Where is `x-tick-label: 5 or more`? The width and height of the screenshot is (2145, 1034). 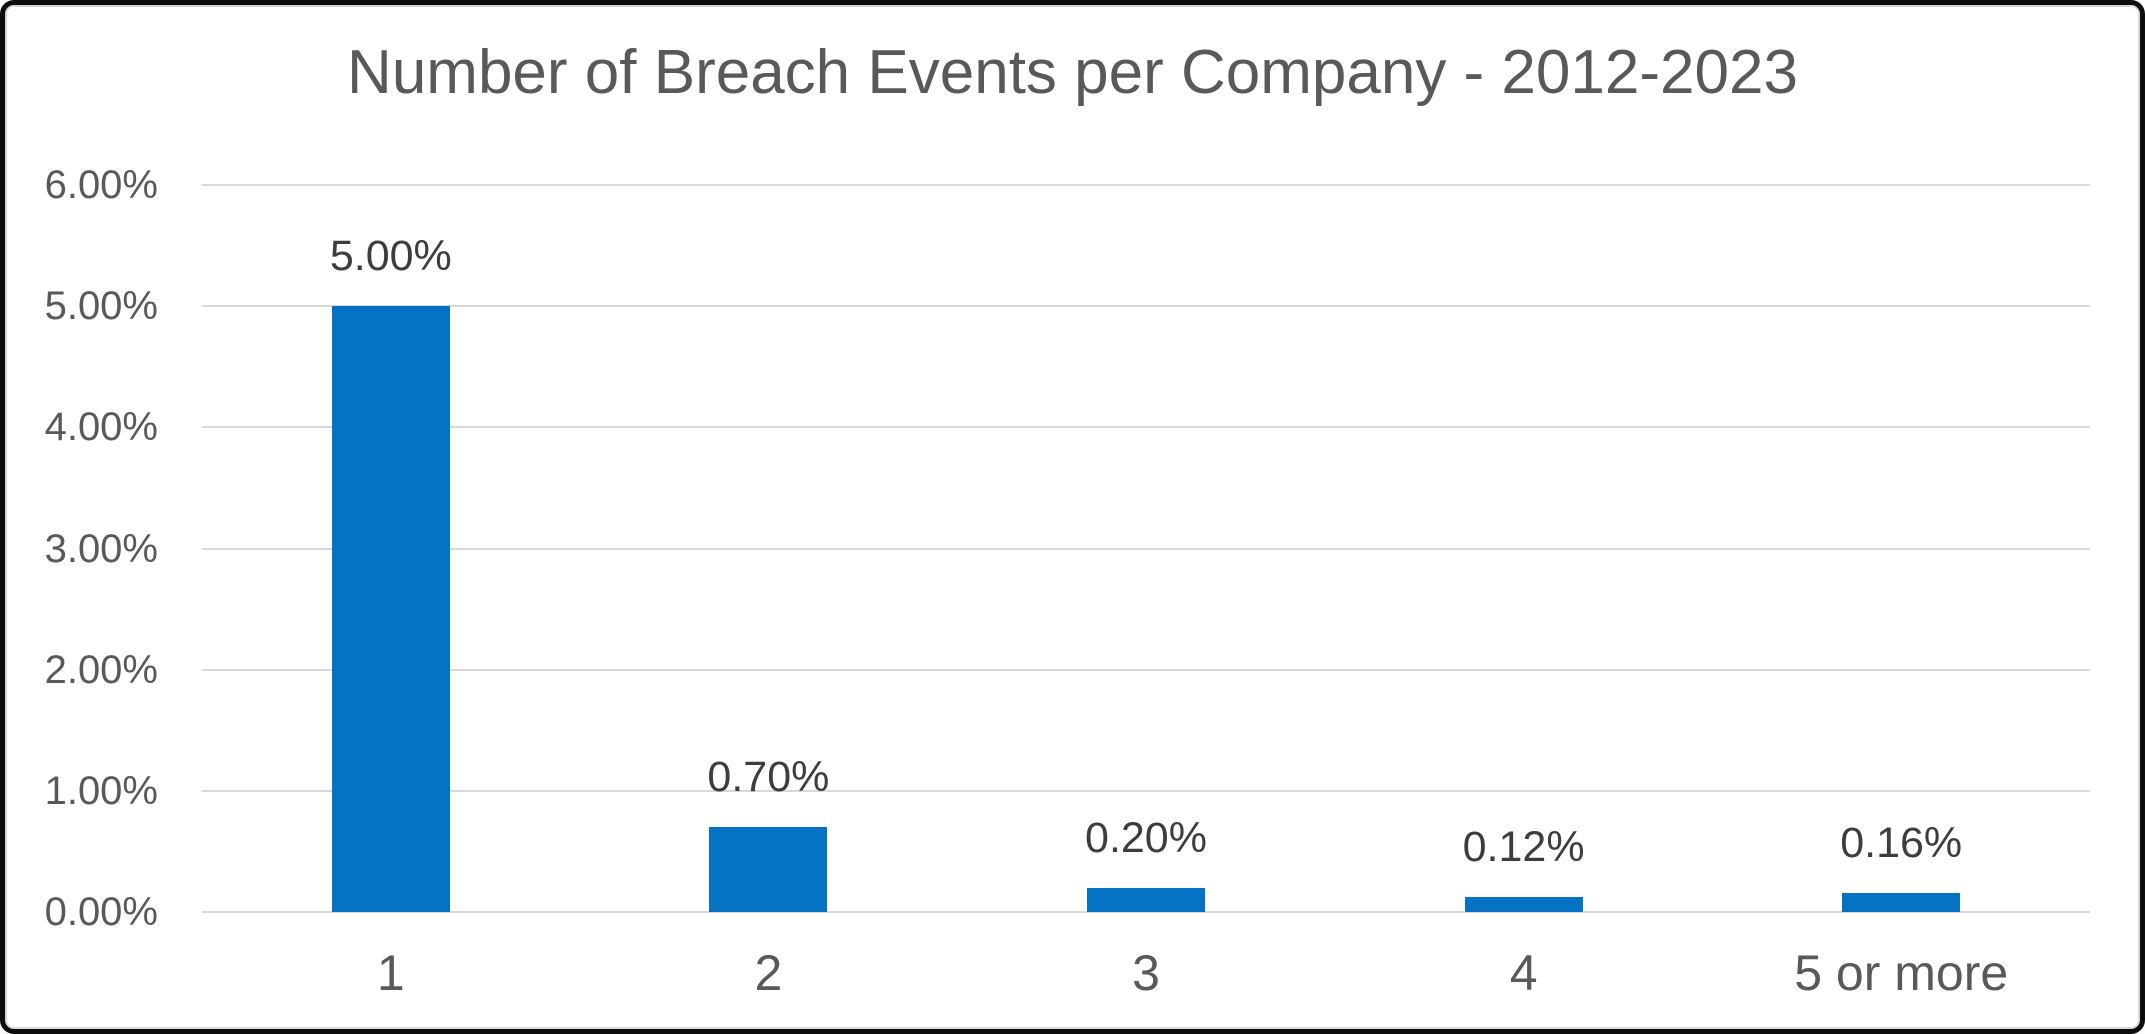
x-tick-label: 5 or more is located at coordinates (1901, 973).